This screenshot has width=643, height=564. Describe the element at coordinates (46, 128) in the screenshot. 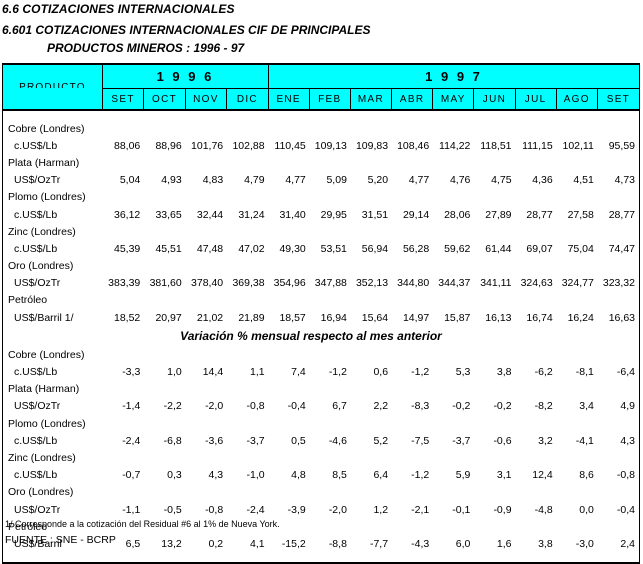

I see `product-label: Cobre (Londres)` at that location.